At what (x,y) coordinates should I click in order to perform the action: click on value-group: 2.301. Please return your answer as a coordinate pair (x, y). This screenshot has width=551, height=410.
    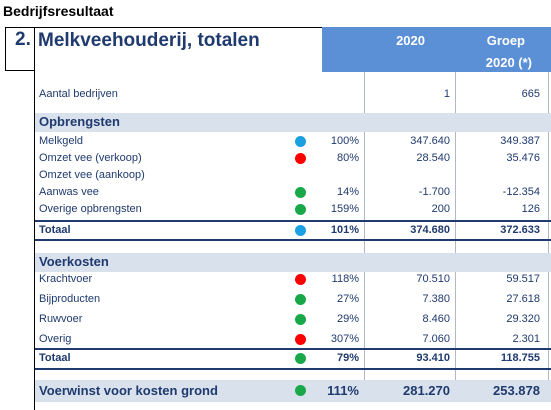
    Looking at the image, I should click on (526, 339).